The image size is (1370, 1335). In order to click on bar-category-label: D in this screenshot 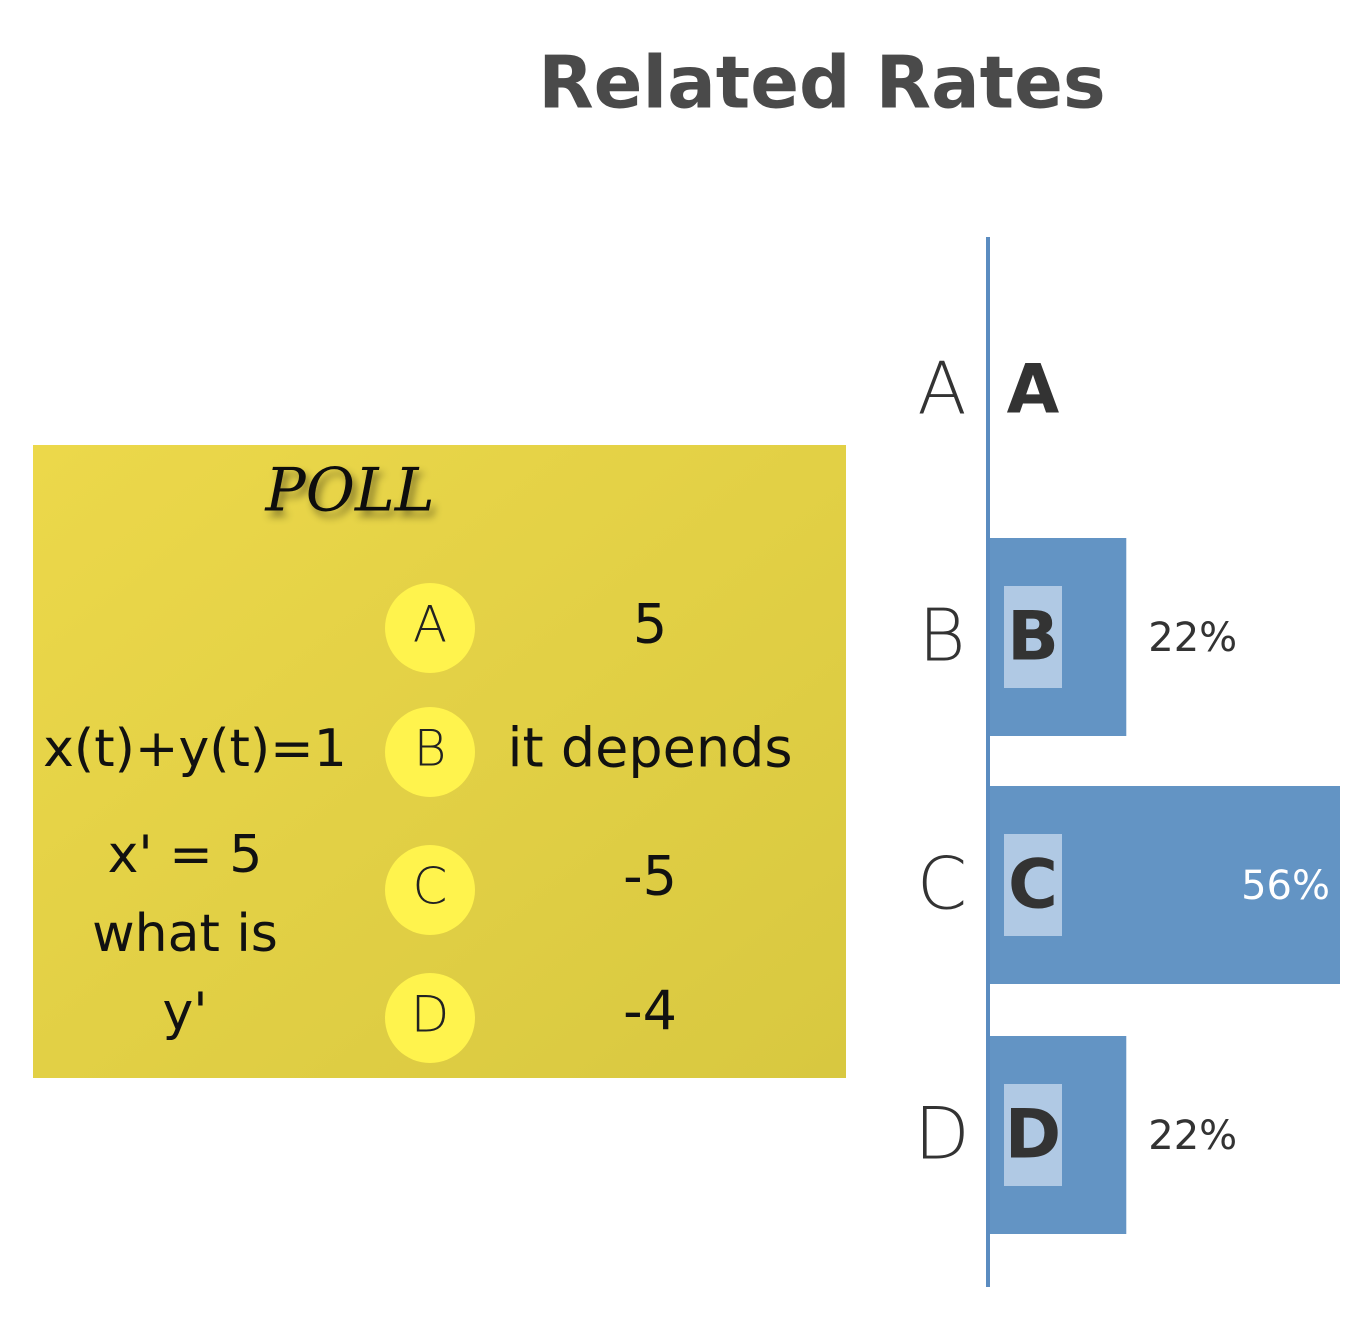, I will do `click(1033, 1135)`.